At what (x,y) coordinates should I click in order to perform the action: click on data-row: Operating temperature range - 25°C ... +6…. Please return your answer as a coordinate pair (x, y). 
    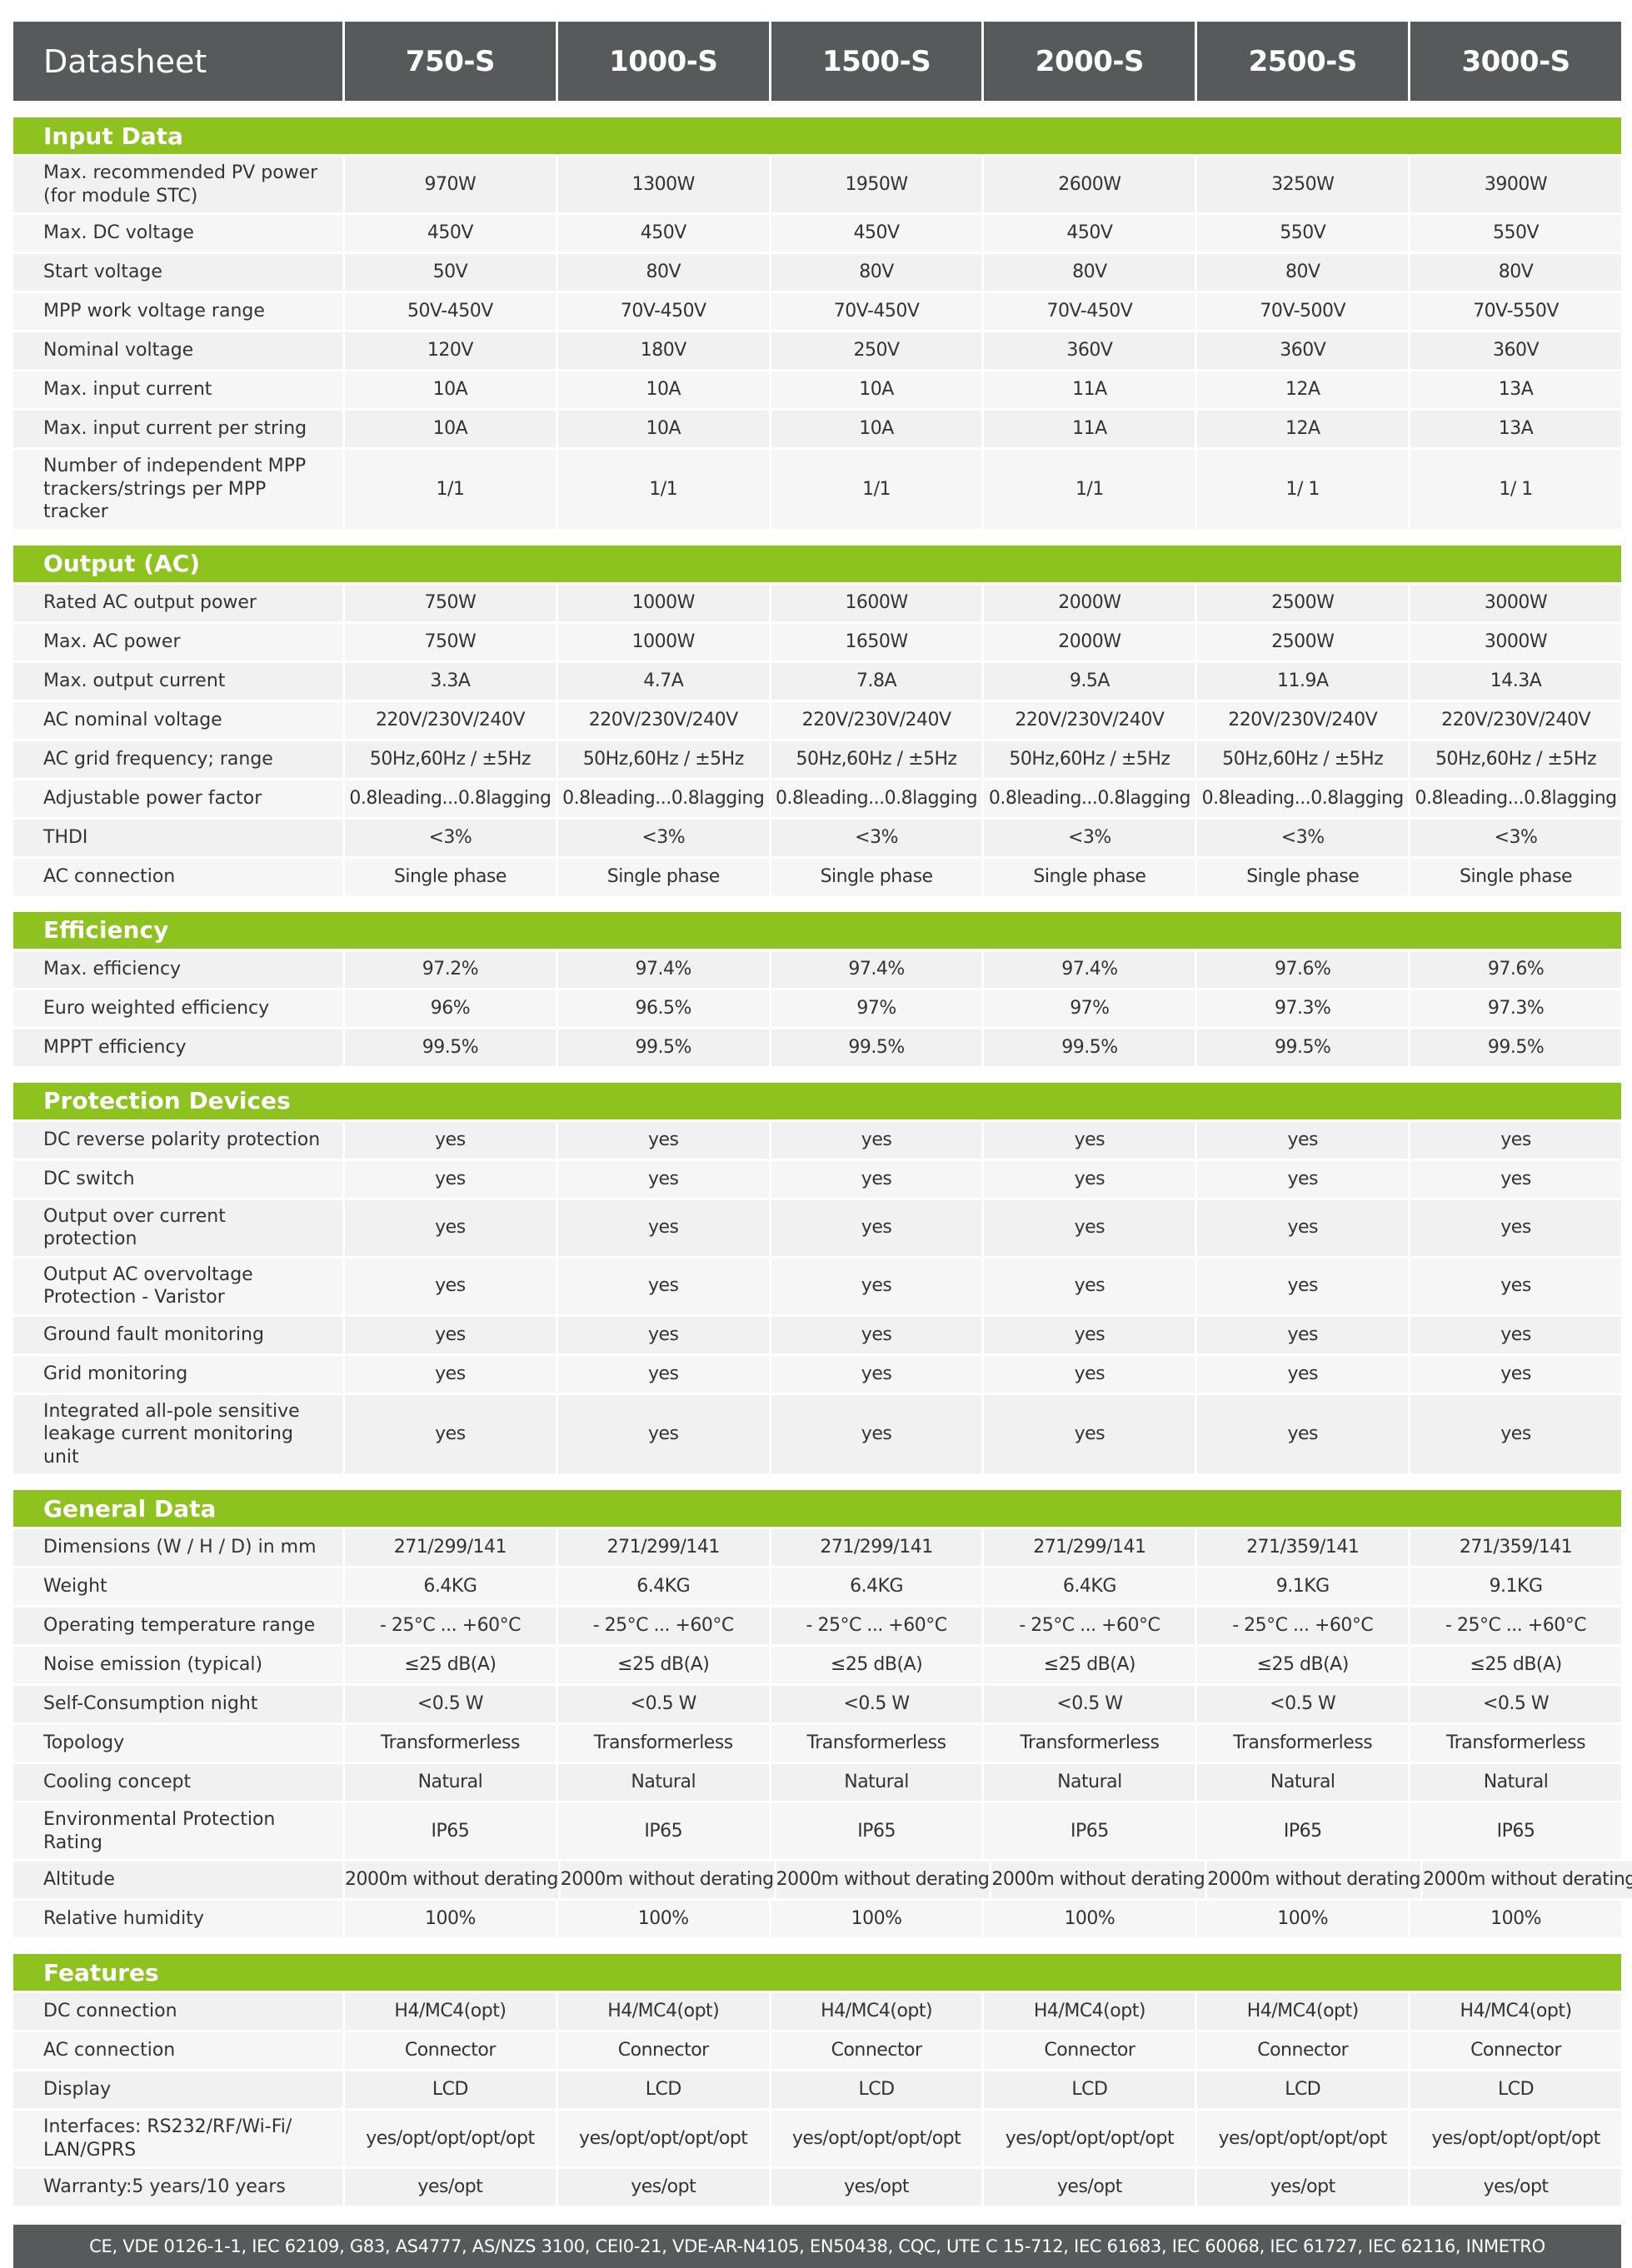
    Looking at the image, I should click on (817, 1626).